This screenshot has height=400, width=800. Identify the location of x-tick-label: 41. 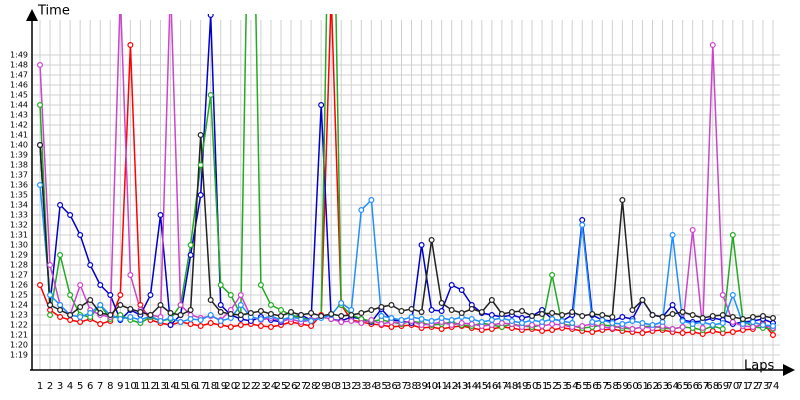
(441, 386).